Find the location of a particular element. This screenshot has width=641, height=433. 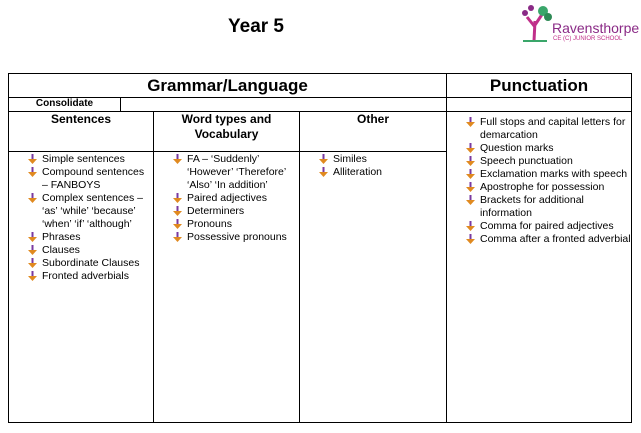

consolidate-cell is located at coordinates (283, 104).